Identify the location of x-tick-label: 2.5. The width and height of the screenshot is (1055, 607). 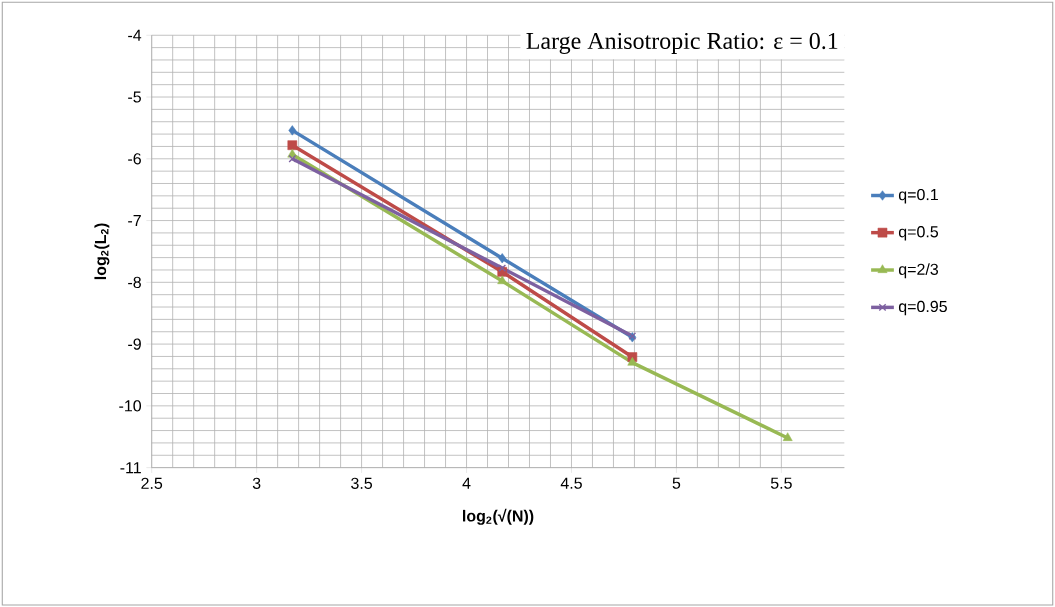
(152, 483).